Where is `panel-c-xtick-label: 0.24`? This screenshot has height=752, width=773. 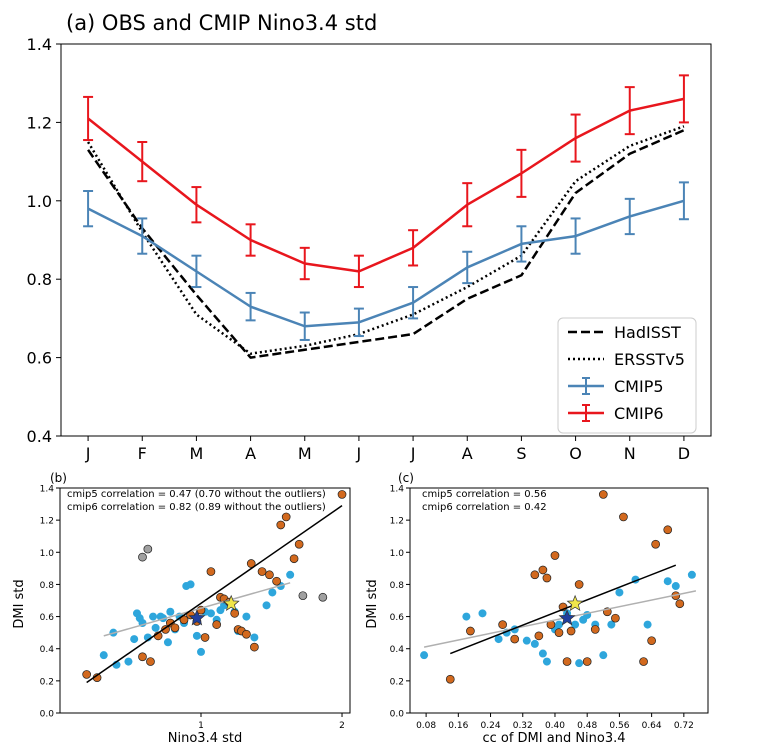
panel-c-xtick-label: 0.24 is located at coordinates (491, 726).